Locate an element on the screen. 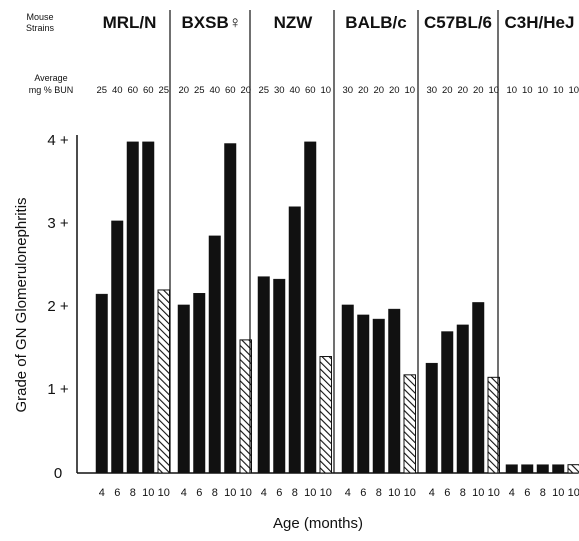 This screenshot has height=541, width=579. y-tick-labels: 0 1 + 2 + 3 + 4 + is located at coordinates (58, 307).